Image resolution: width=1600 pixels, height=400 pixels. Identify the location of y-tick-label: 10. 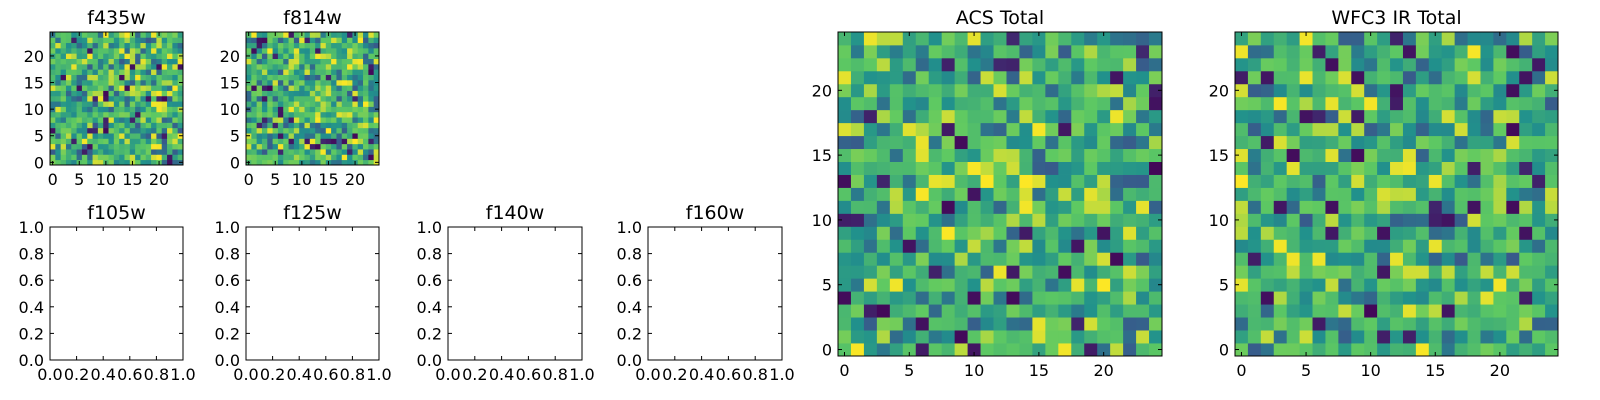
(822, 220).